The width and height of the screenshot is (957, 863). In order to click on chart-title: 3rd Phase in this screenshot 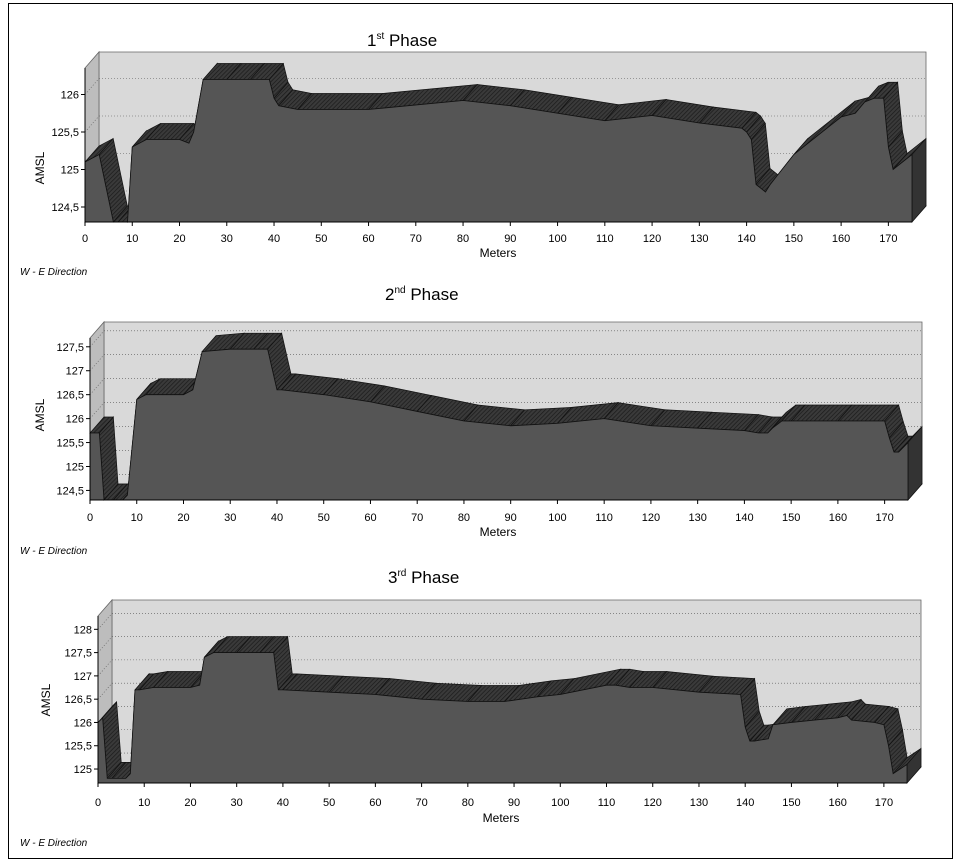, I will do `click(423, 577)`.